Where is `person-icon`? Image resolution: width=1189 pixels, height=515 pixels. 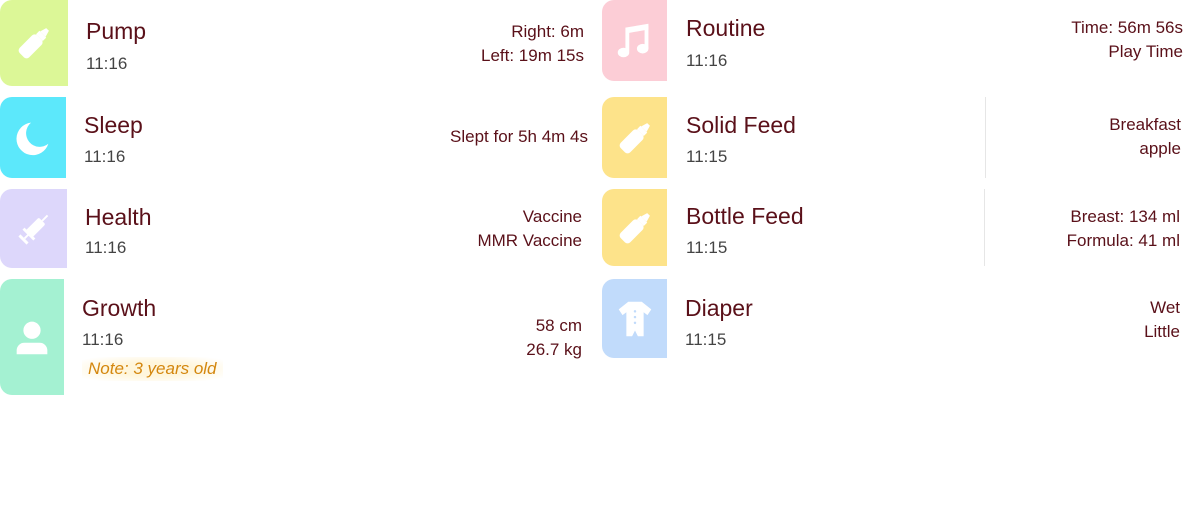 person-icon is located at coordinates (32, 338).